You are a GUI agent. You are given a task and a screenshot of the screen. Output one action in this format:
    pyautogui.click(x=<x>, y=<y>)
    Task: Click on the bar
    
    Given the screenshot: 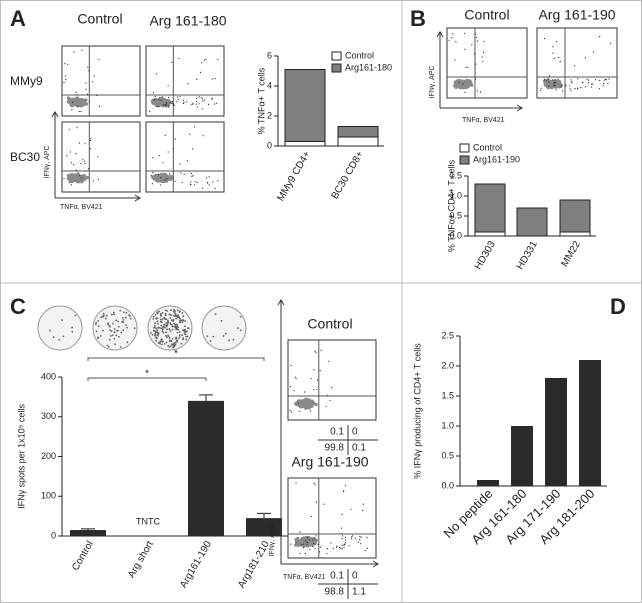 What is the action you would take?
    pyautogui.click(x=206, y=468)
    